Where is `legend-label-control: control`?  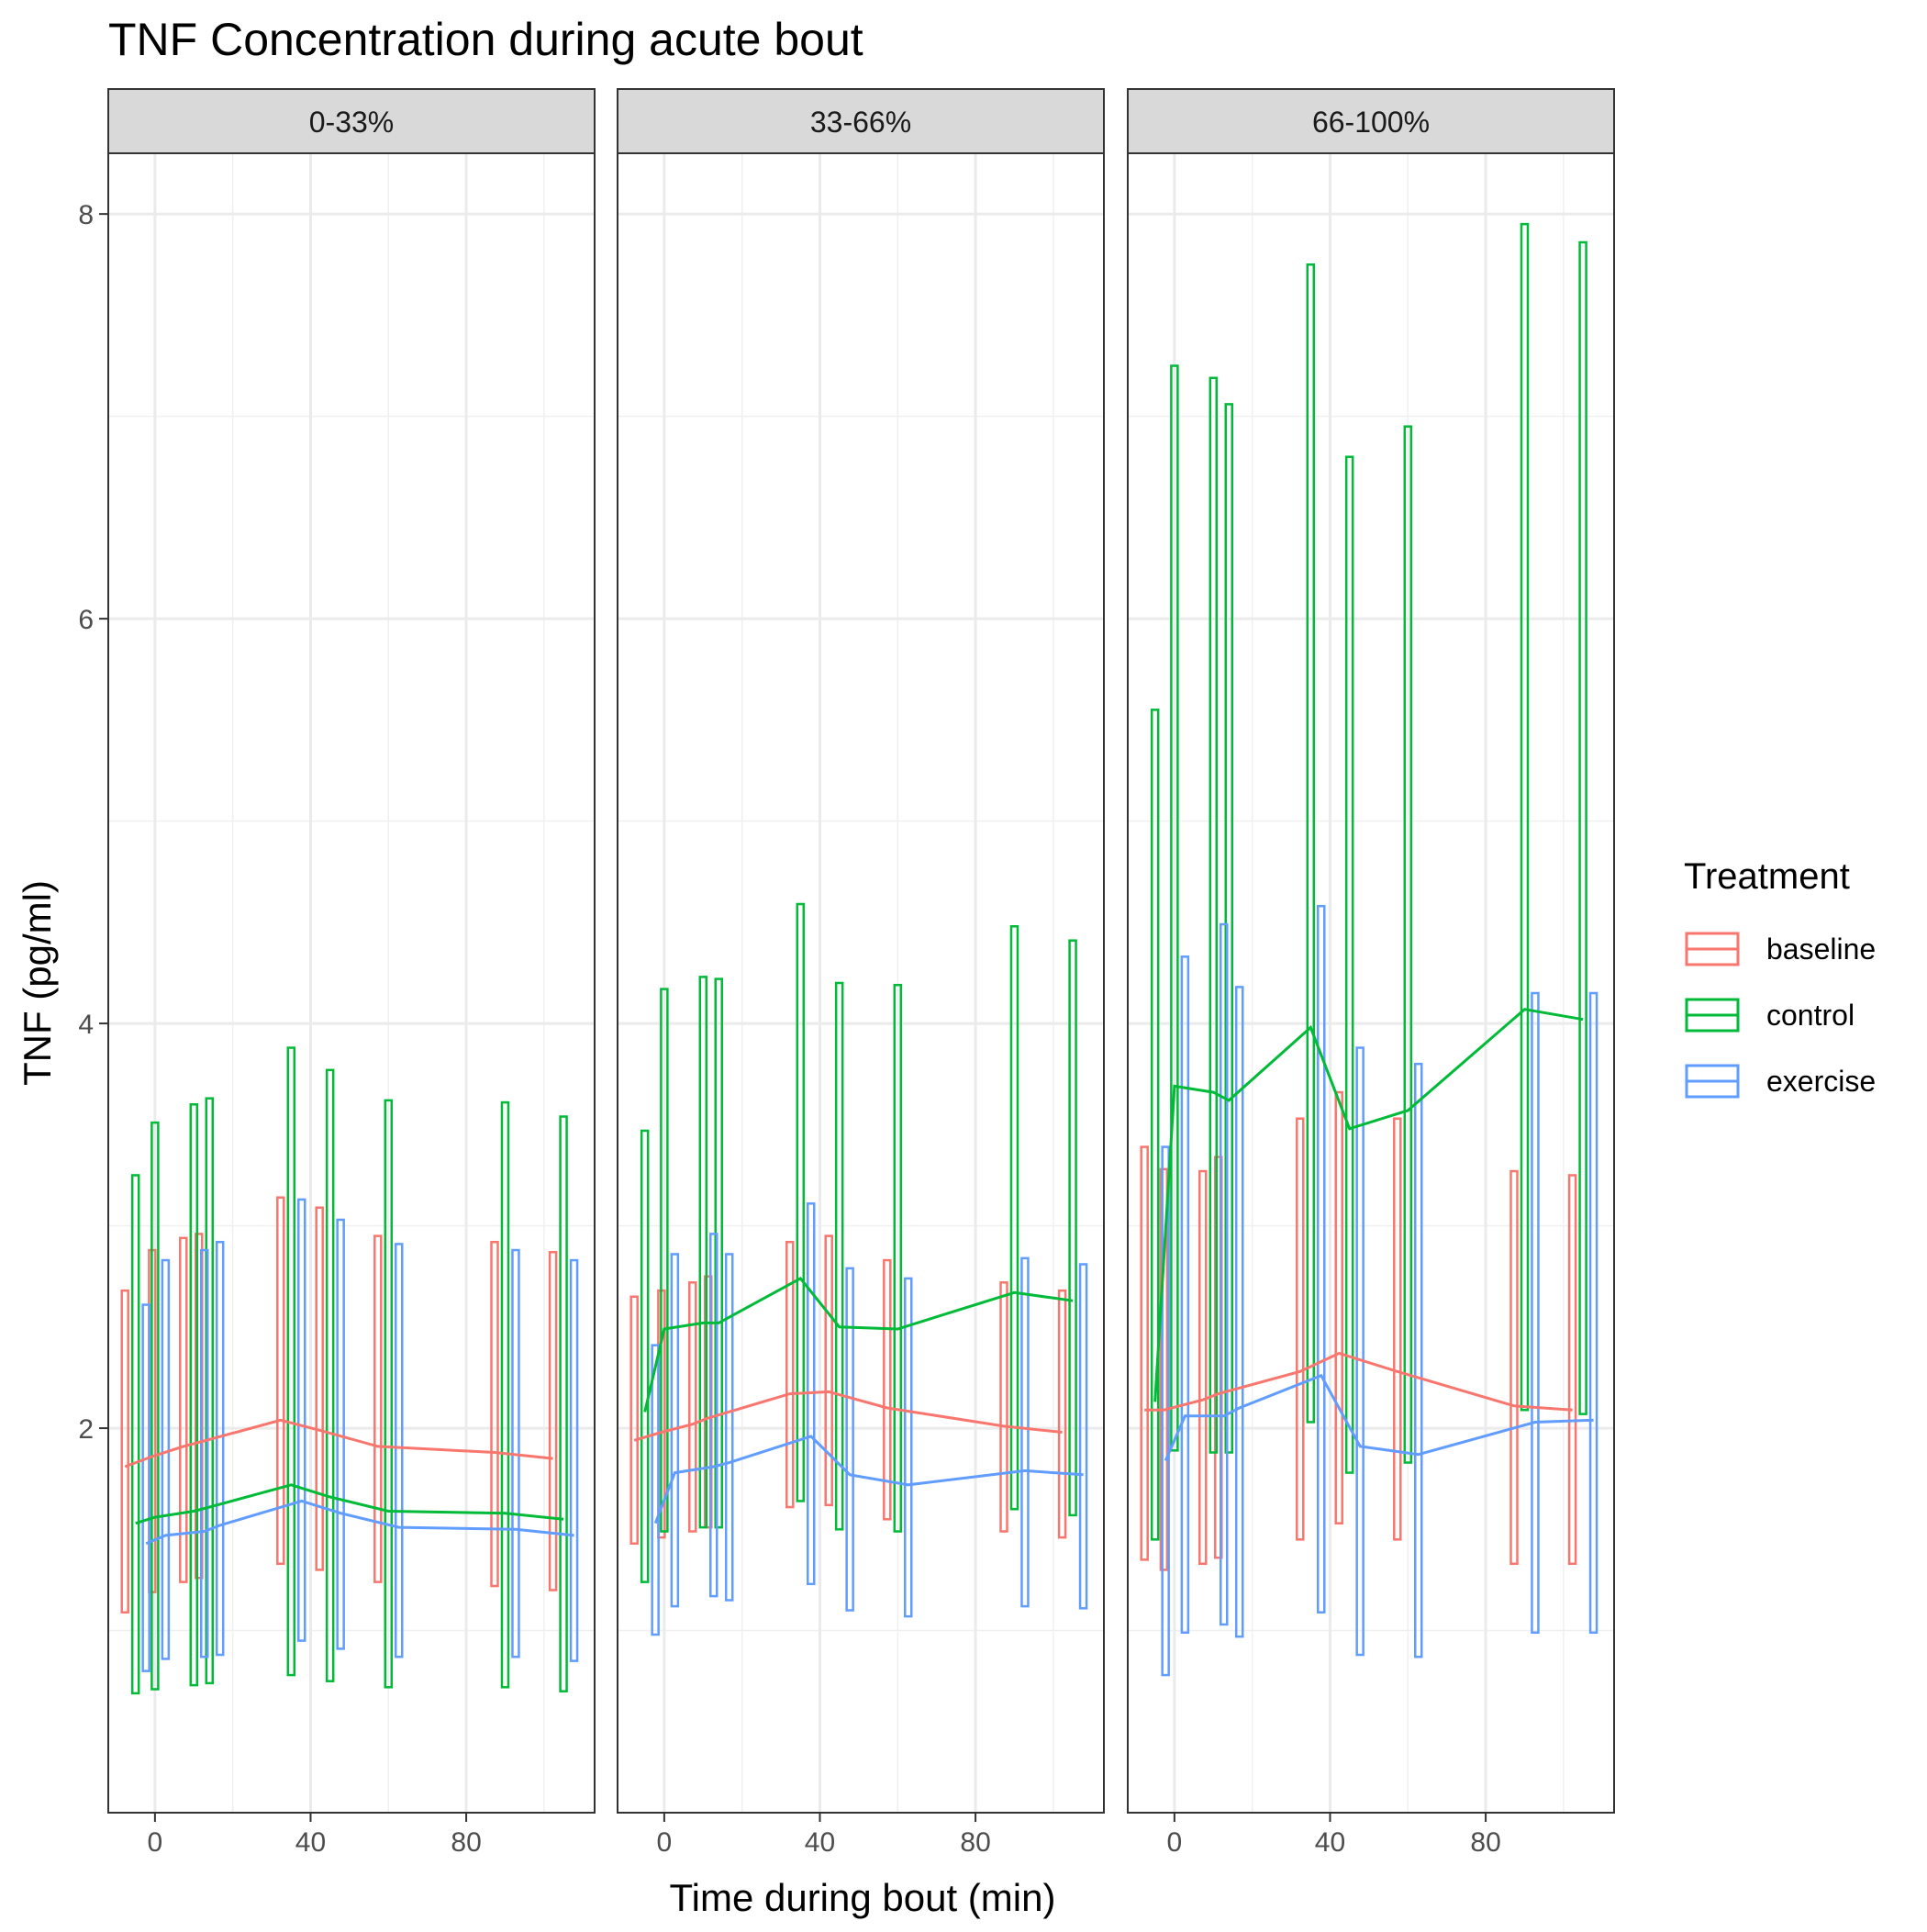
legend-label-control: control is located at coordinates (1810, 1016).